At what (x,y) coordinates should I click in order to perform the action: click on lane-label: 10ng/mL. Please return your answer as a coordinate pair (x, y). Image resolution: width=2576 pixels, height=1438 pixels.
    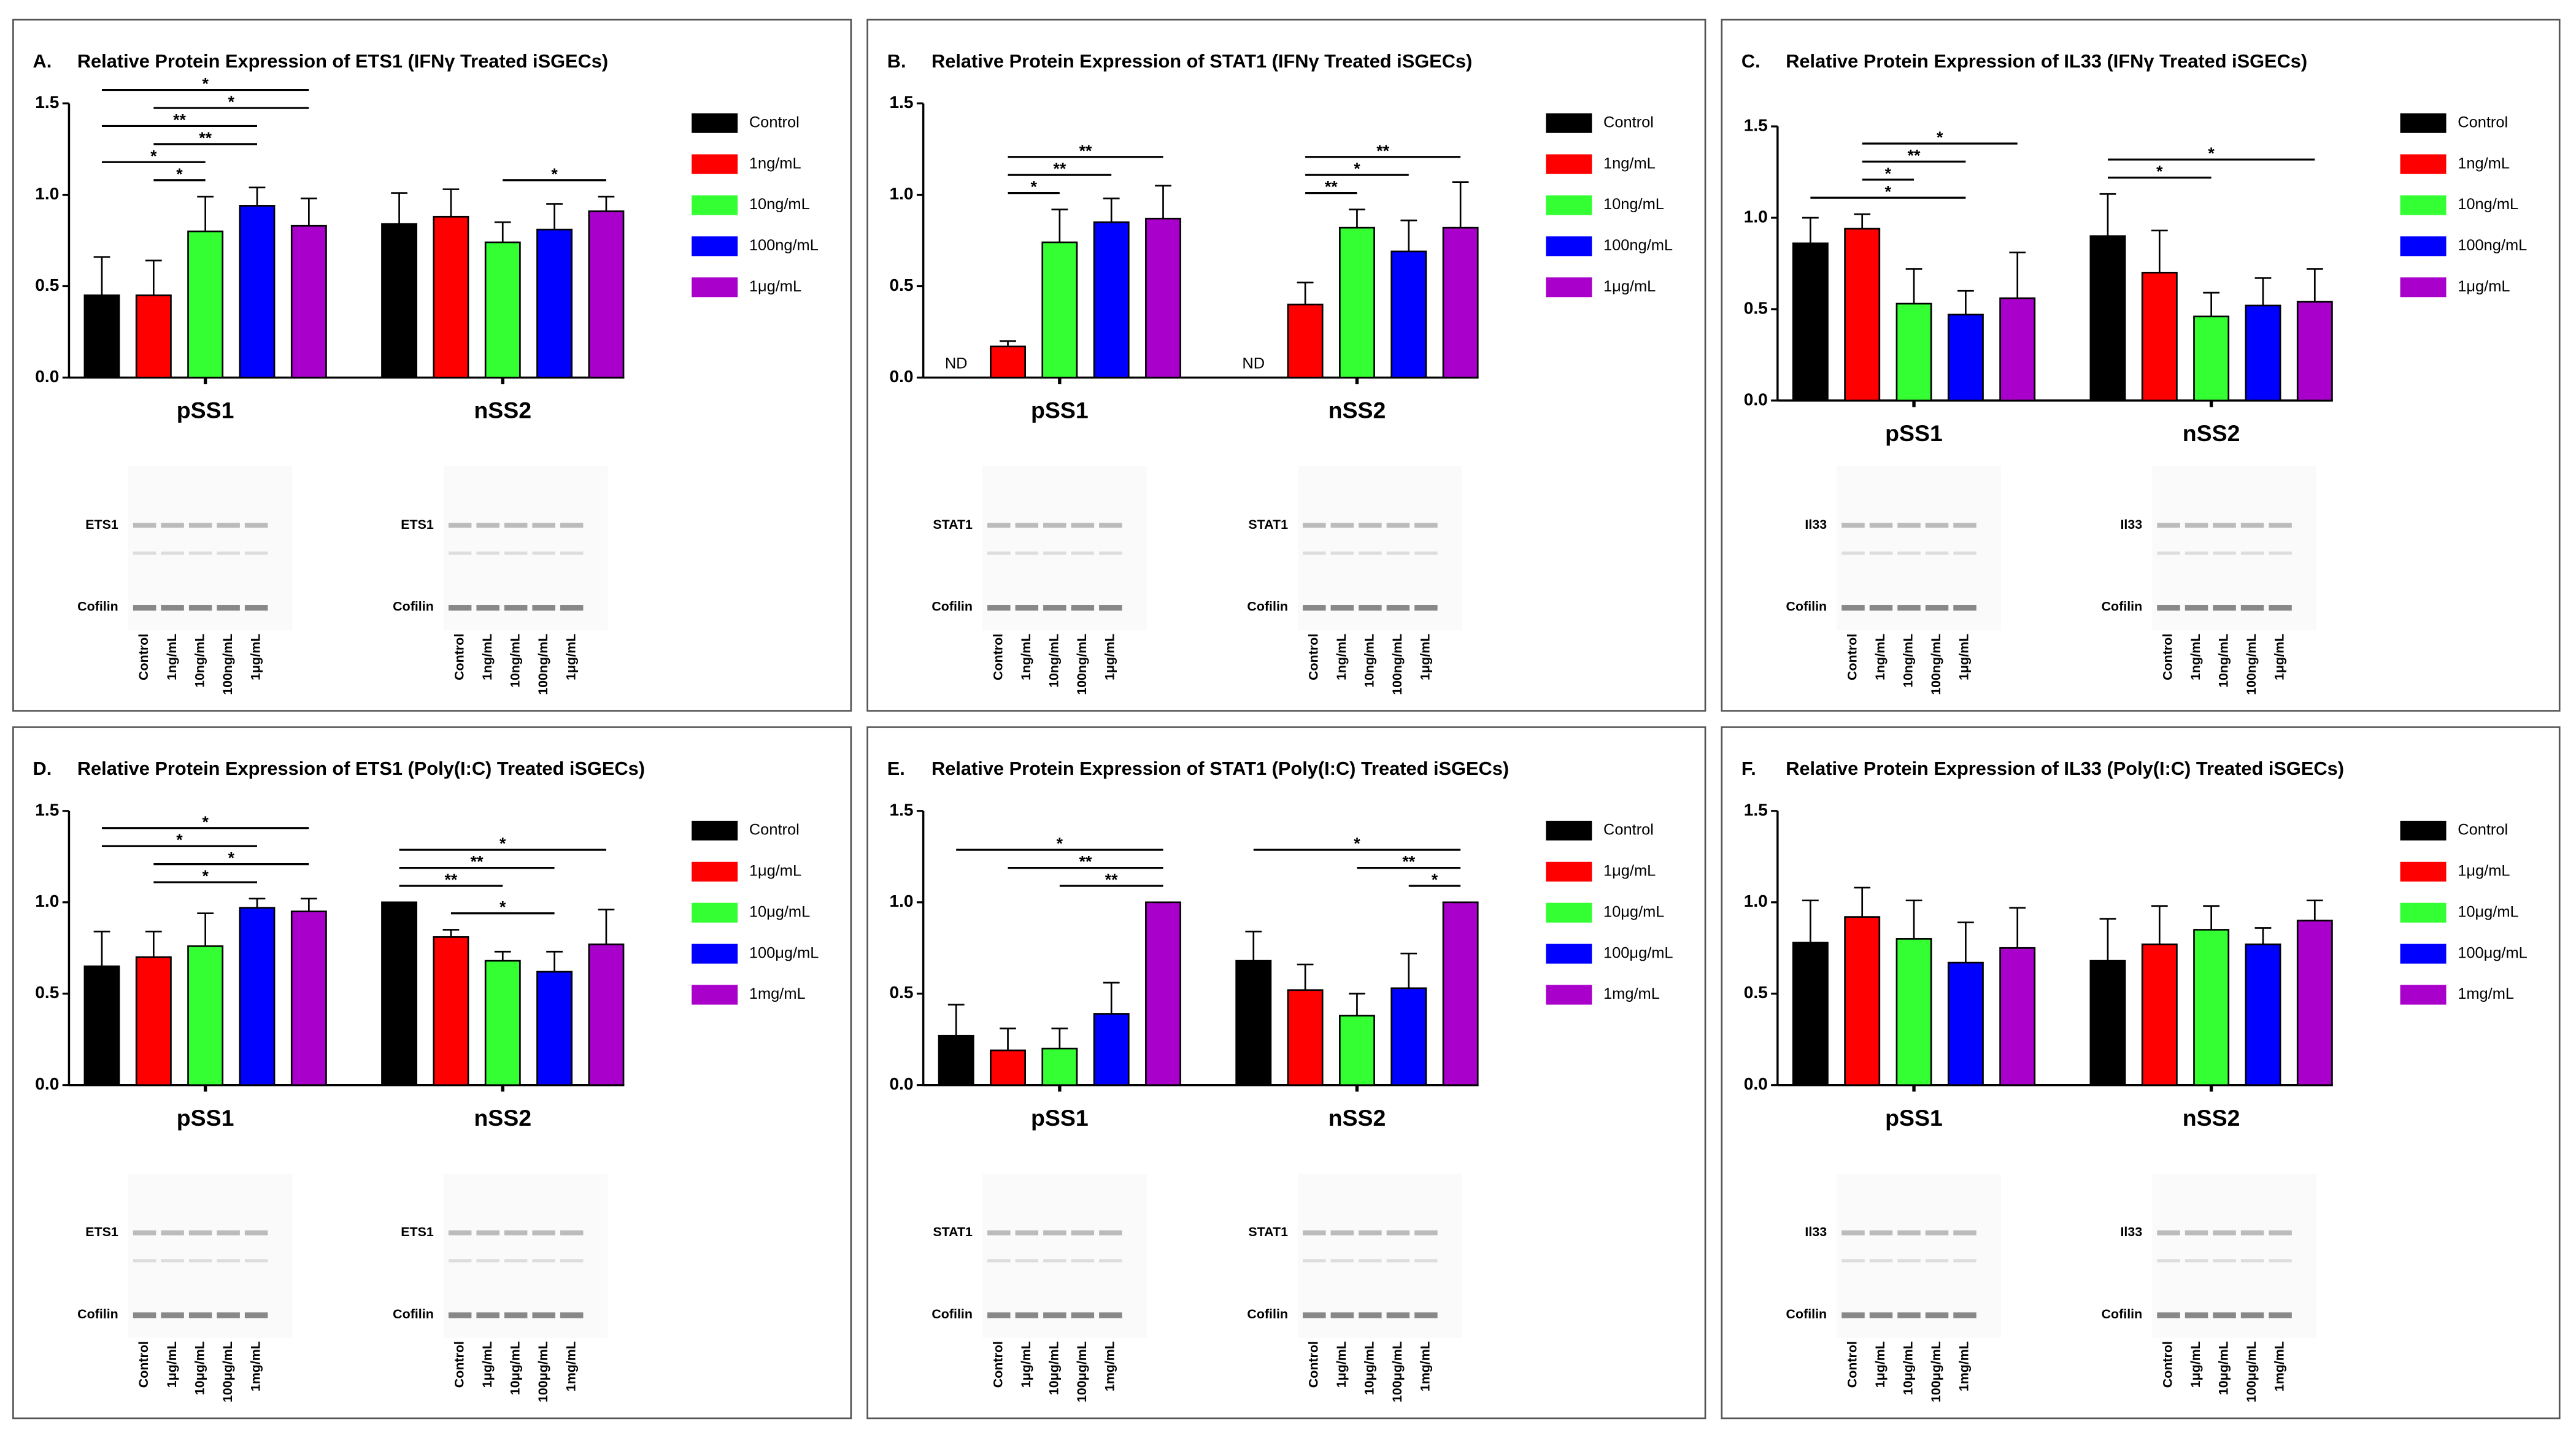
    Looking at the image, I should click on (1908, 661).